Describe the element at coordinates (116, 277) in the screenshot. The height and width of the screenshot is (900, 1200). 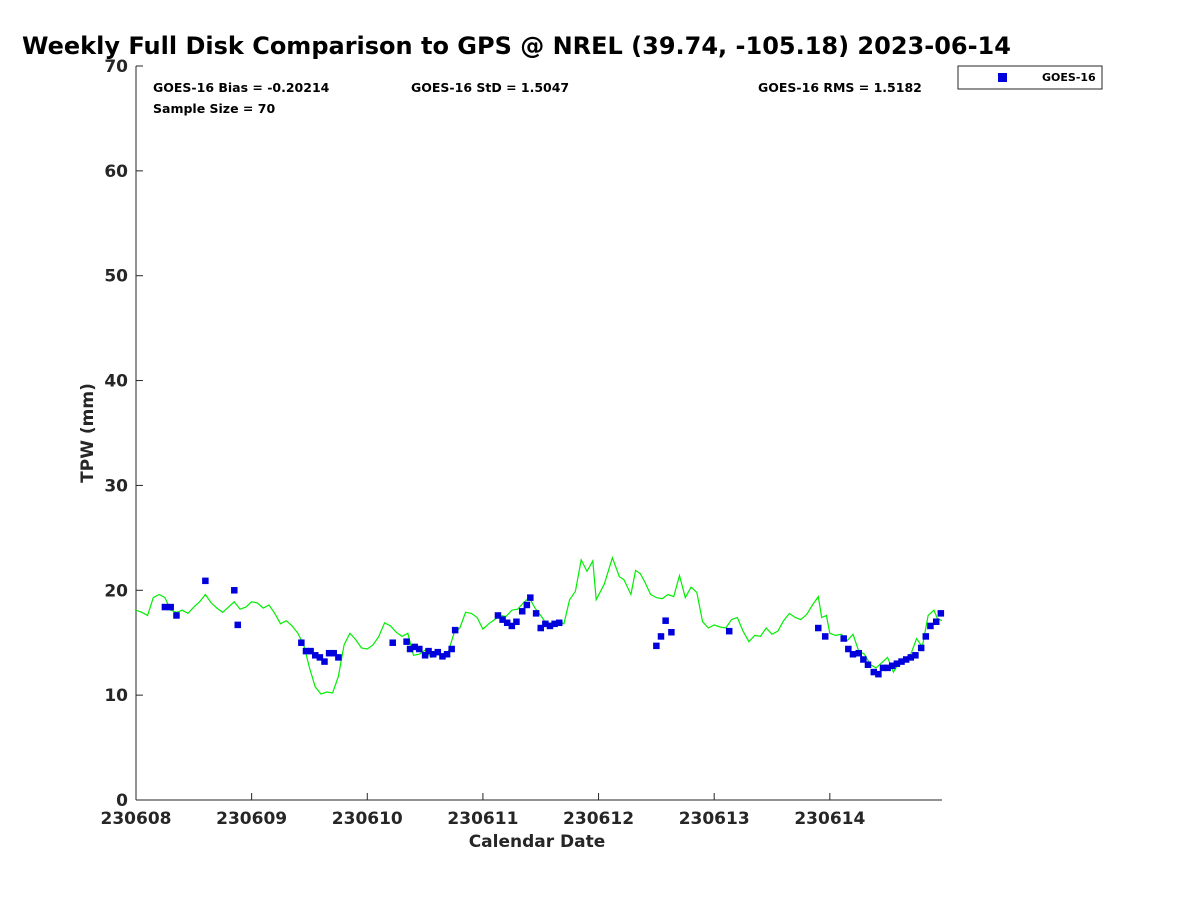
I see `y-tick-label: 50` at that location.